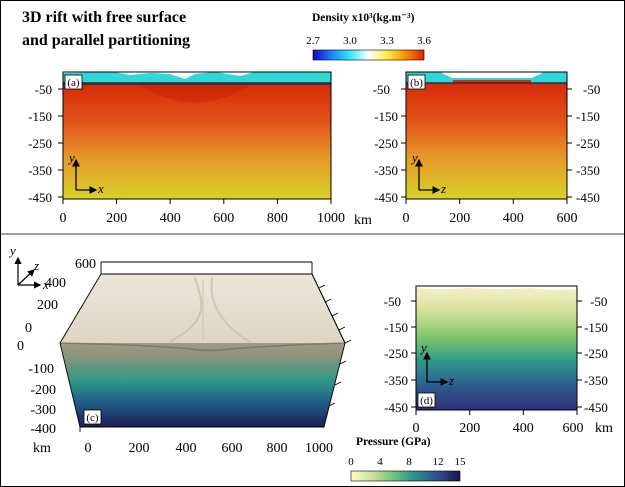 The width and height of the screenshot is (625, 487). I want to click on panel-d-x-axis-label: z, so click(451, 380).